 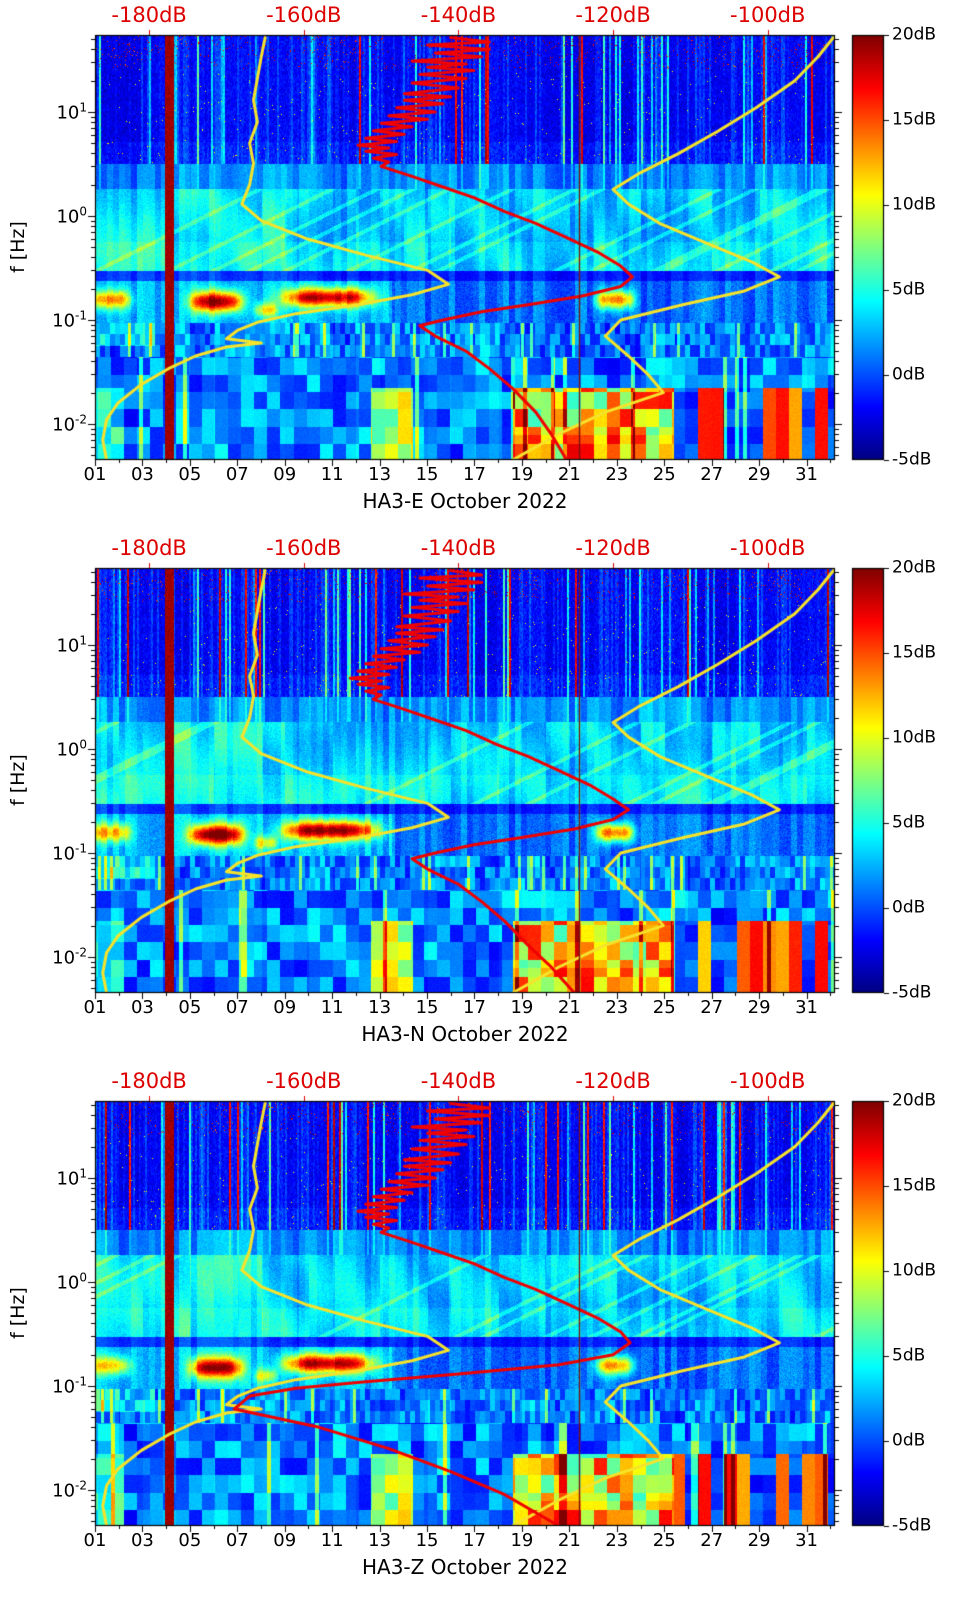 What do you see at coordinates (18, 1313) in the screenshot?
I see `y-axis-title-z: f [Hz]` at bounding box center [18, 1313].